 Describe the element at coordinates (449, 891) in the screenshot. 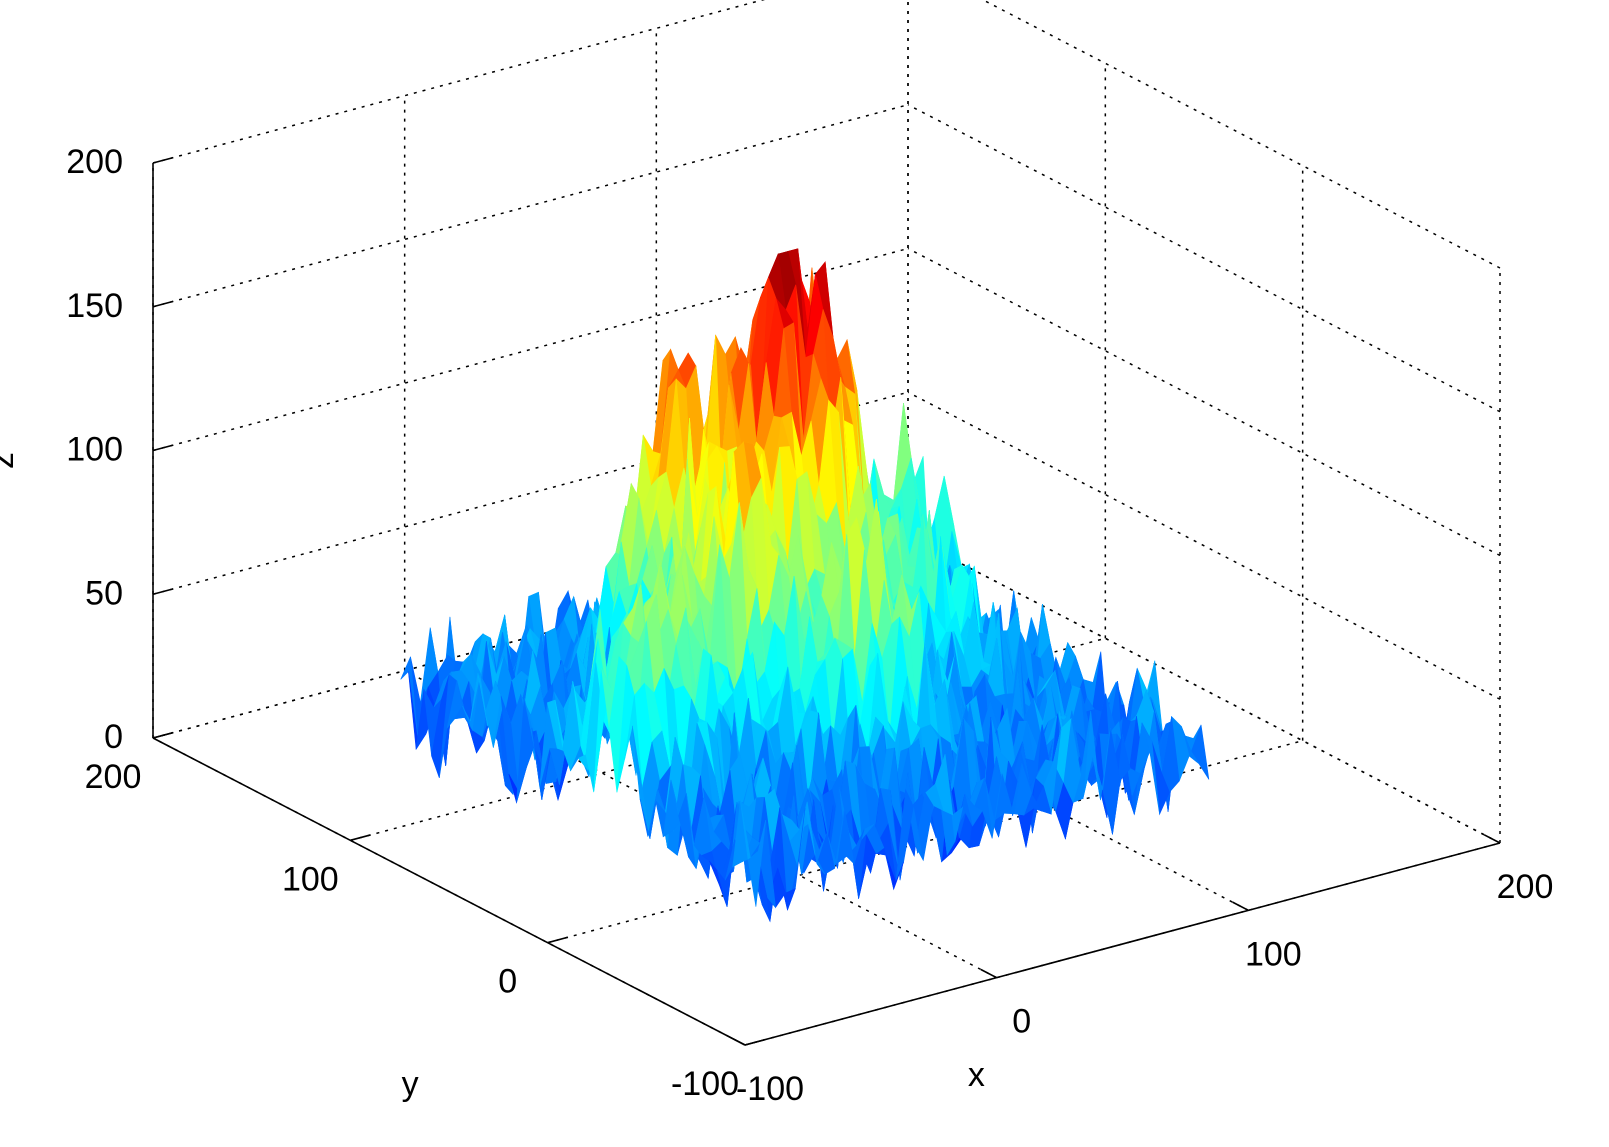

I see `y-axis-line` at that location.